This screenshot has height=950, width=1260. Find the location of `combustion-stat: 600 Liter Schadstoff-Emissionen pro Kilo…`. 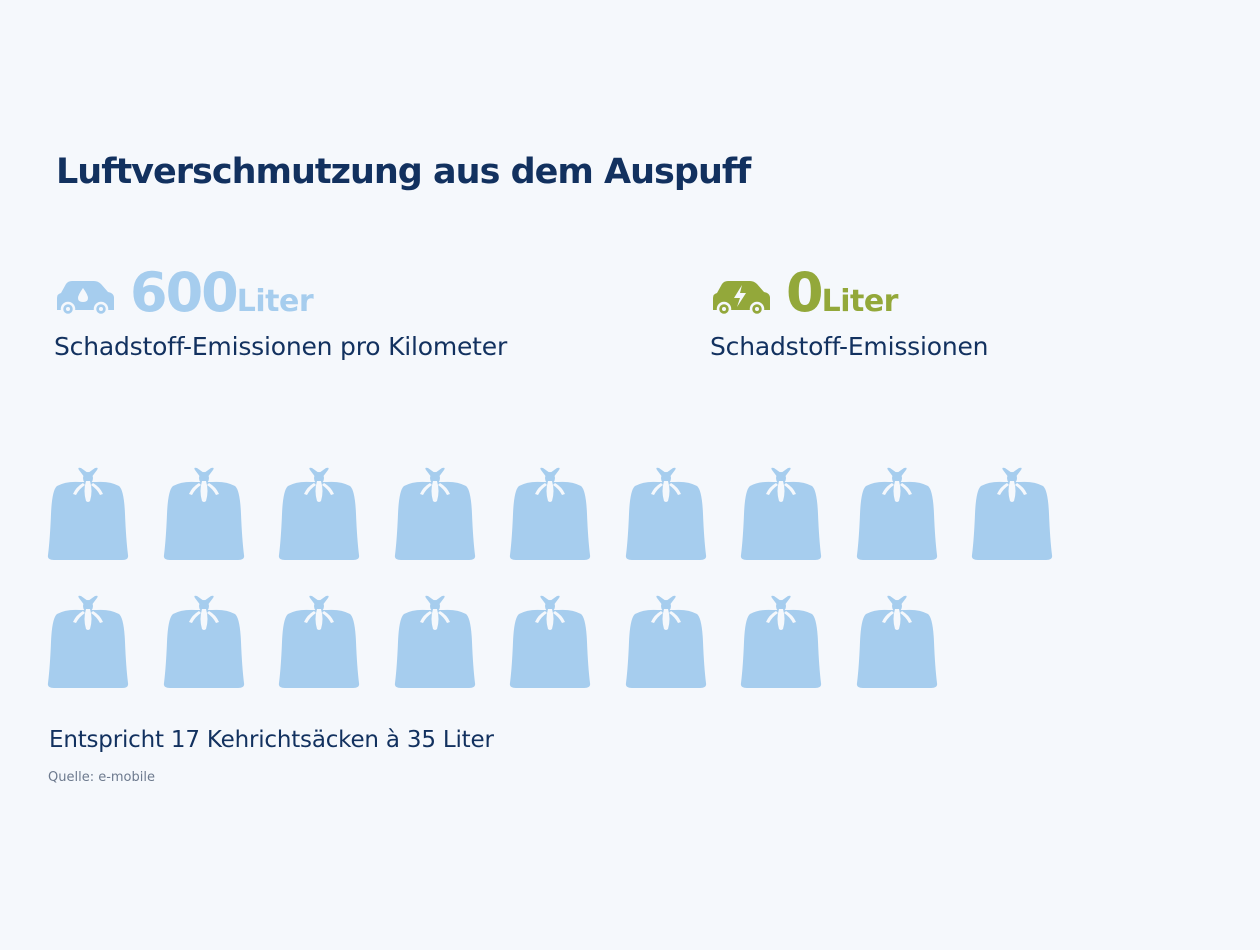

combustion-stat: 600 Liter Schadstoff-Emissionen pro Kilo… is located at coordinates (281, 312).